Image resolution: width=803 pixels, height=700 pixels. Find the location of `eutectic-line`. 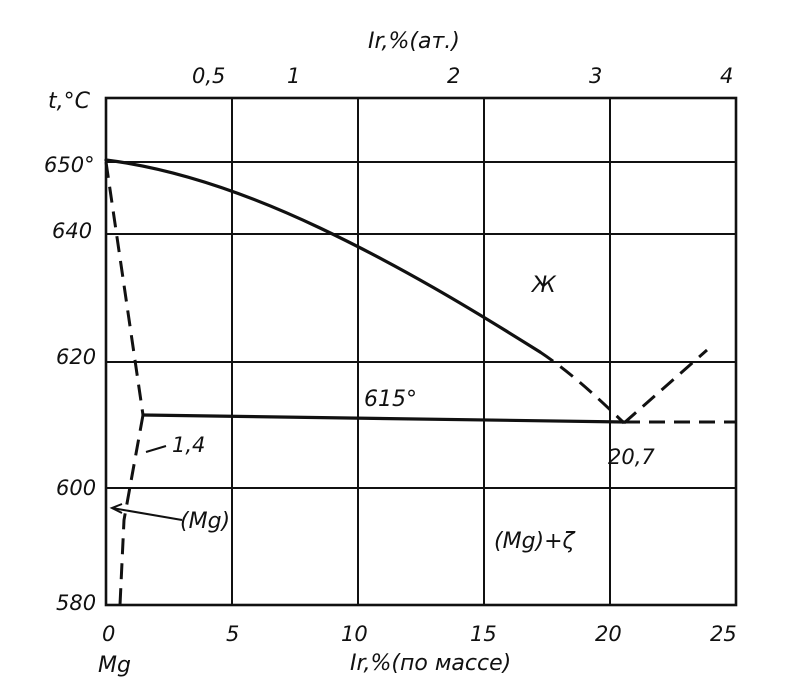

eutectic-line is located at coordinates (383, 418).